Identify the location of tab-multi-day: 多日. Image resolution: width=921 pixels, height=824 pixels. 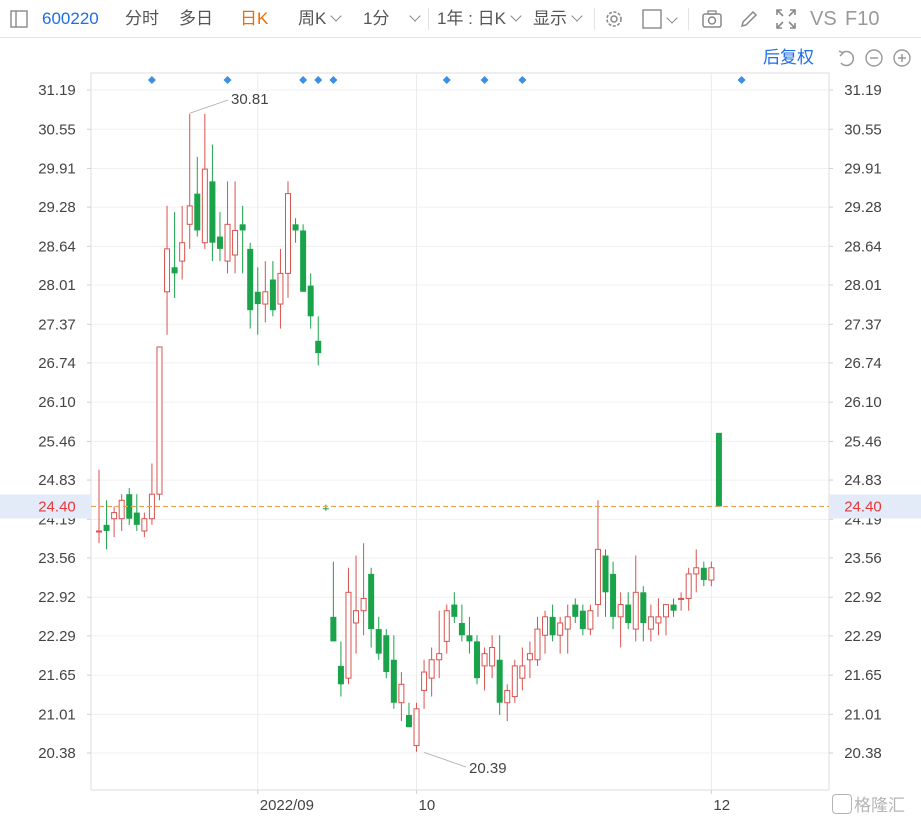
(196, 18).